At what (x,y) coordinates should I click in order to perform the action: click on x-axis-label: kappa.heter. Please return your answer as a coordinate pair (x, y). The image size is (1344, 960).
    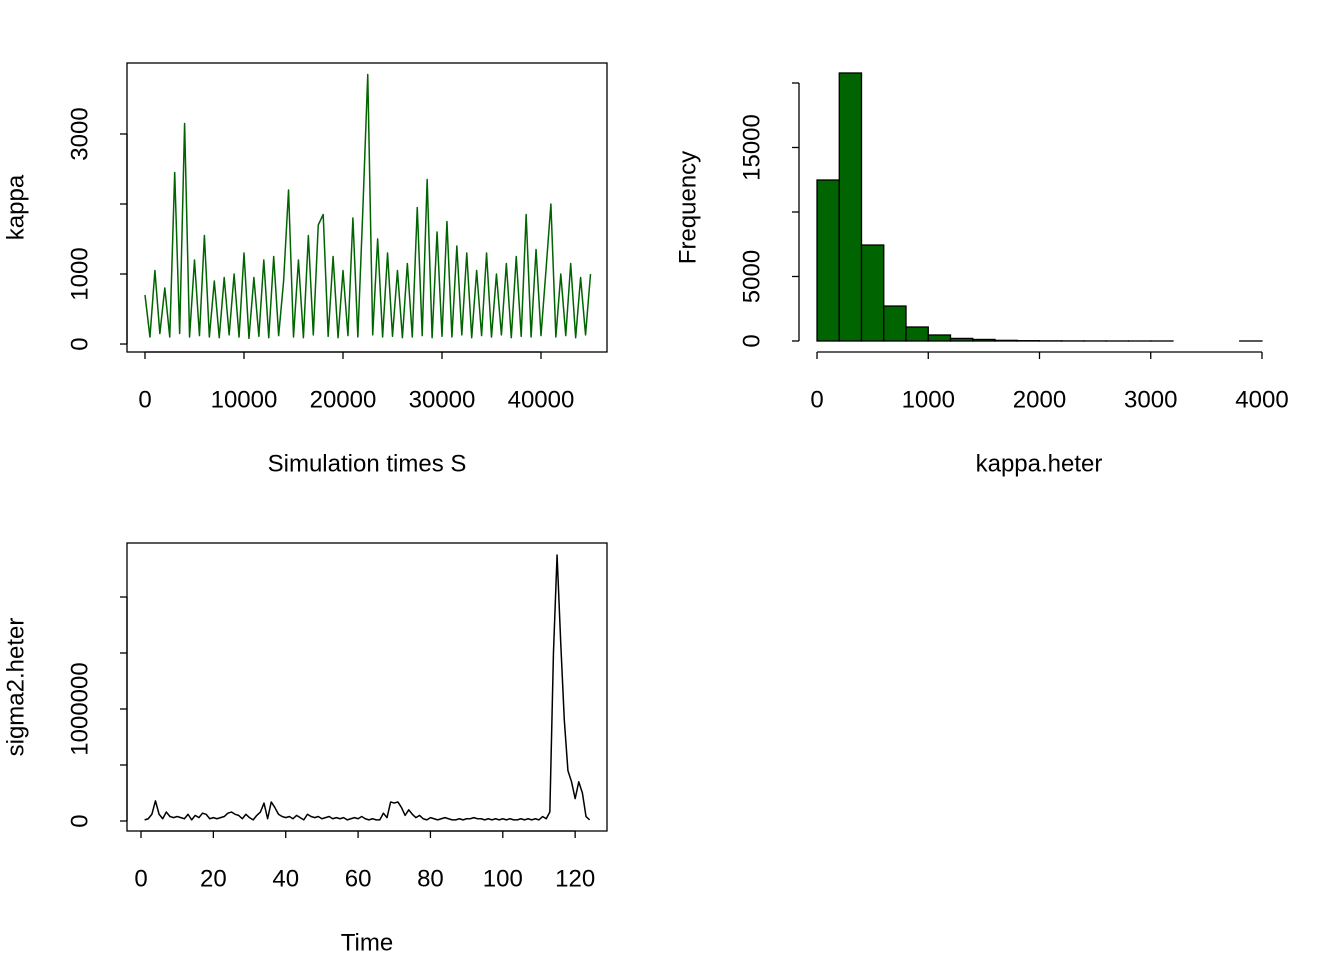
    Looking at the image, I should click on (1039, 463).